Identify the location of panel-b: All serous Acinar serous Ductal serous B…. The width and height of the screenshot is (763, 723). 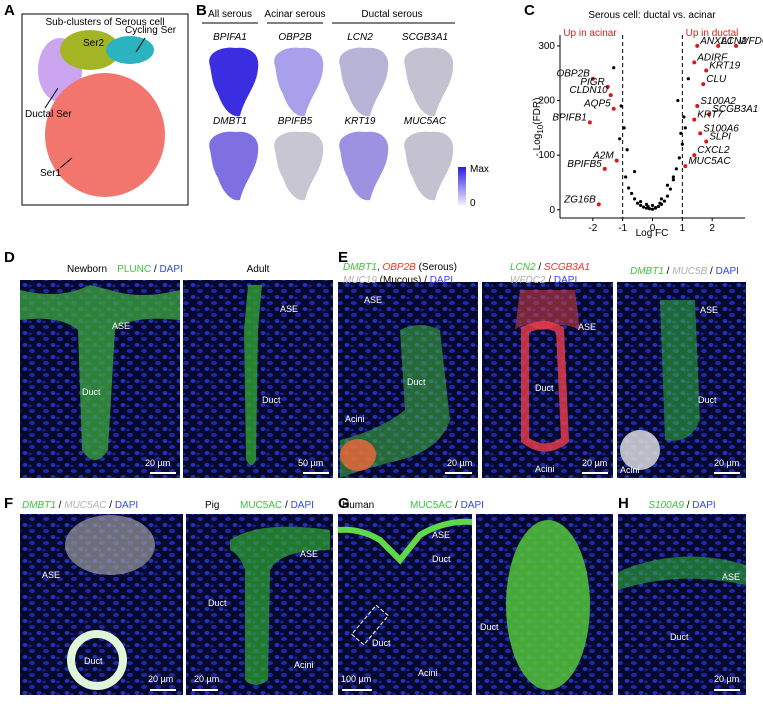
(345, 109).